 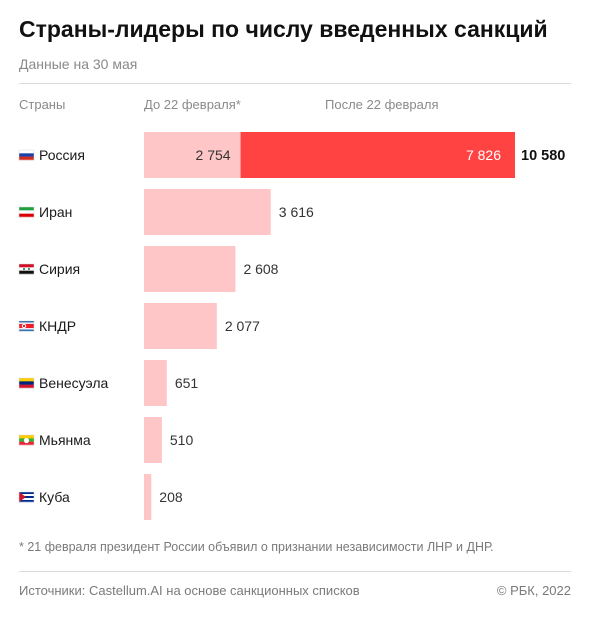 What do you see at coordinates (182, 440) in the screenshot?
I see `data-label-before: 510` at bounding box center [182, 440].